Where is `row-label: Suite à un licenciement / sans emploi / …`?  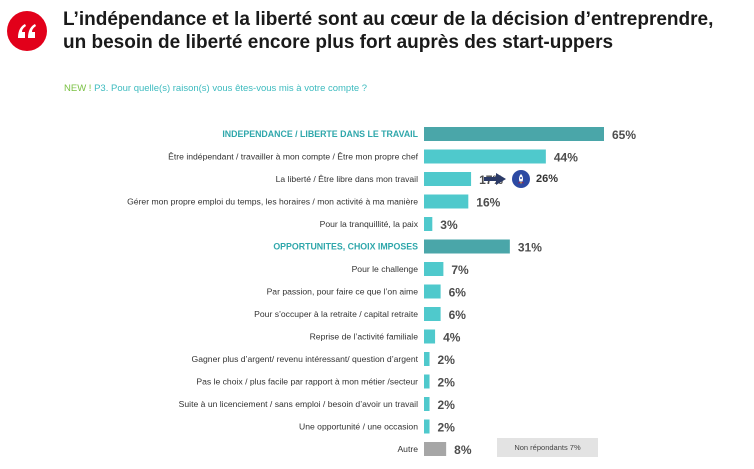 row-label: Suite à un licenciement / sans emploi / … is located at coordinates (298, 404).